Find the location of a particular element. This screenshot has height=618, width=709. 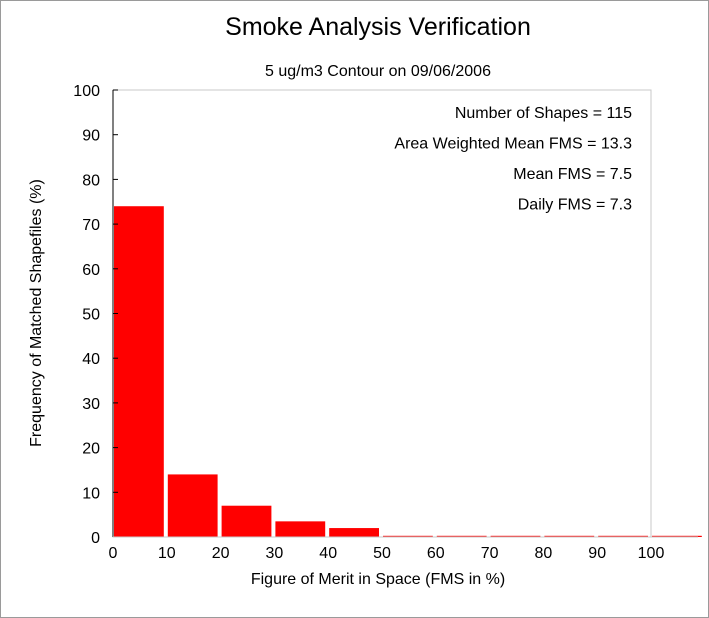

x-tick-label-70: 70 is located at coordinates (490, 553).